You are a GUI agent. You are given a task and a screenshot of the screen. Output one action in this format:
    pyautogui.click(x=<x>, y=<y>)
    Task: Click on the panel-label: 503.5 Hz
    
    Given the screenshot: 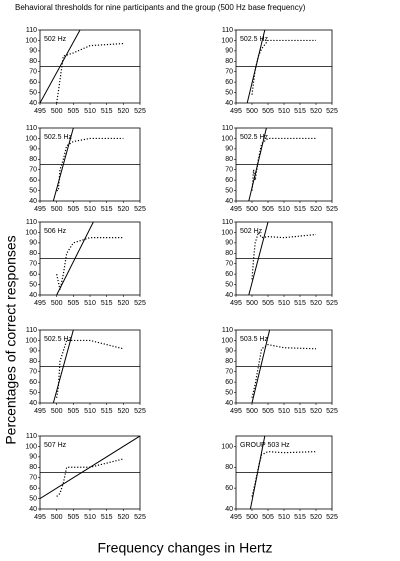 What is the action you would take?
    pyautogui.click(x=254, y=339)
    